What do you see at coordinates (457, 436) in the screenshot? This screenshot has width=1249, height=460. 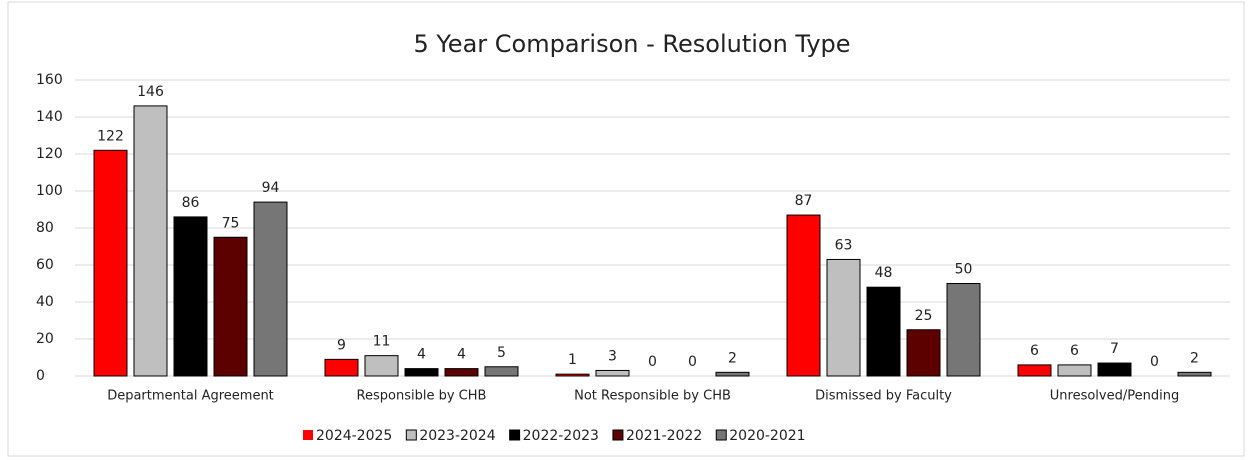 I see `legend-label: 2023-2024` at bounding box center [457, 436].